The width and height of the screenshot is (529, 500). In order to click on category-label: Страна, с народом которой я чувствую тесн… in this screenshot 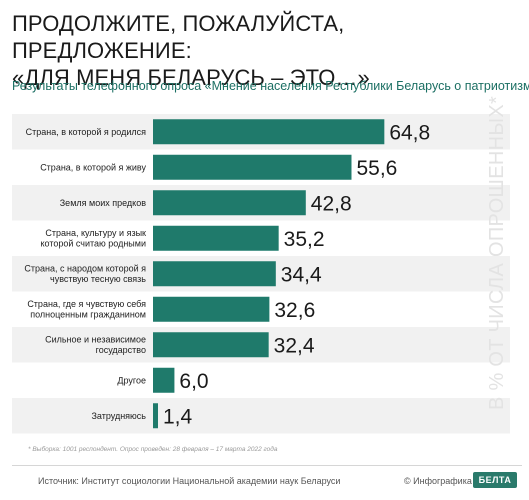, I will do `click(85, 274)`.